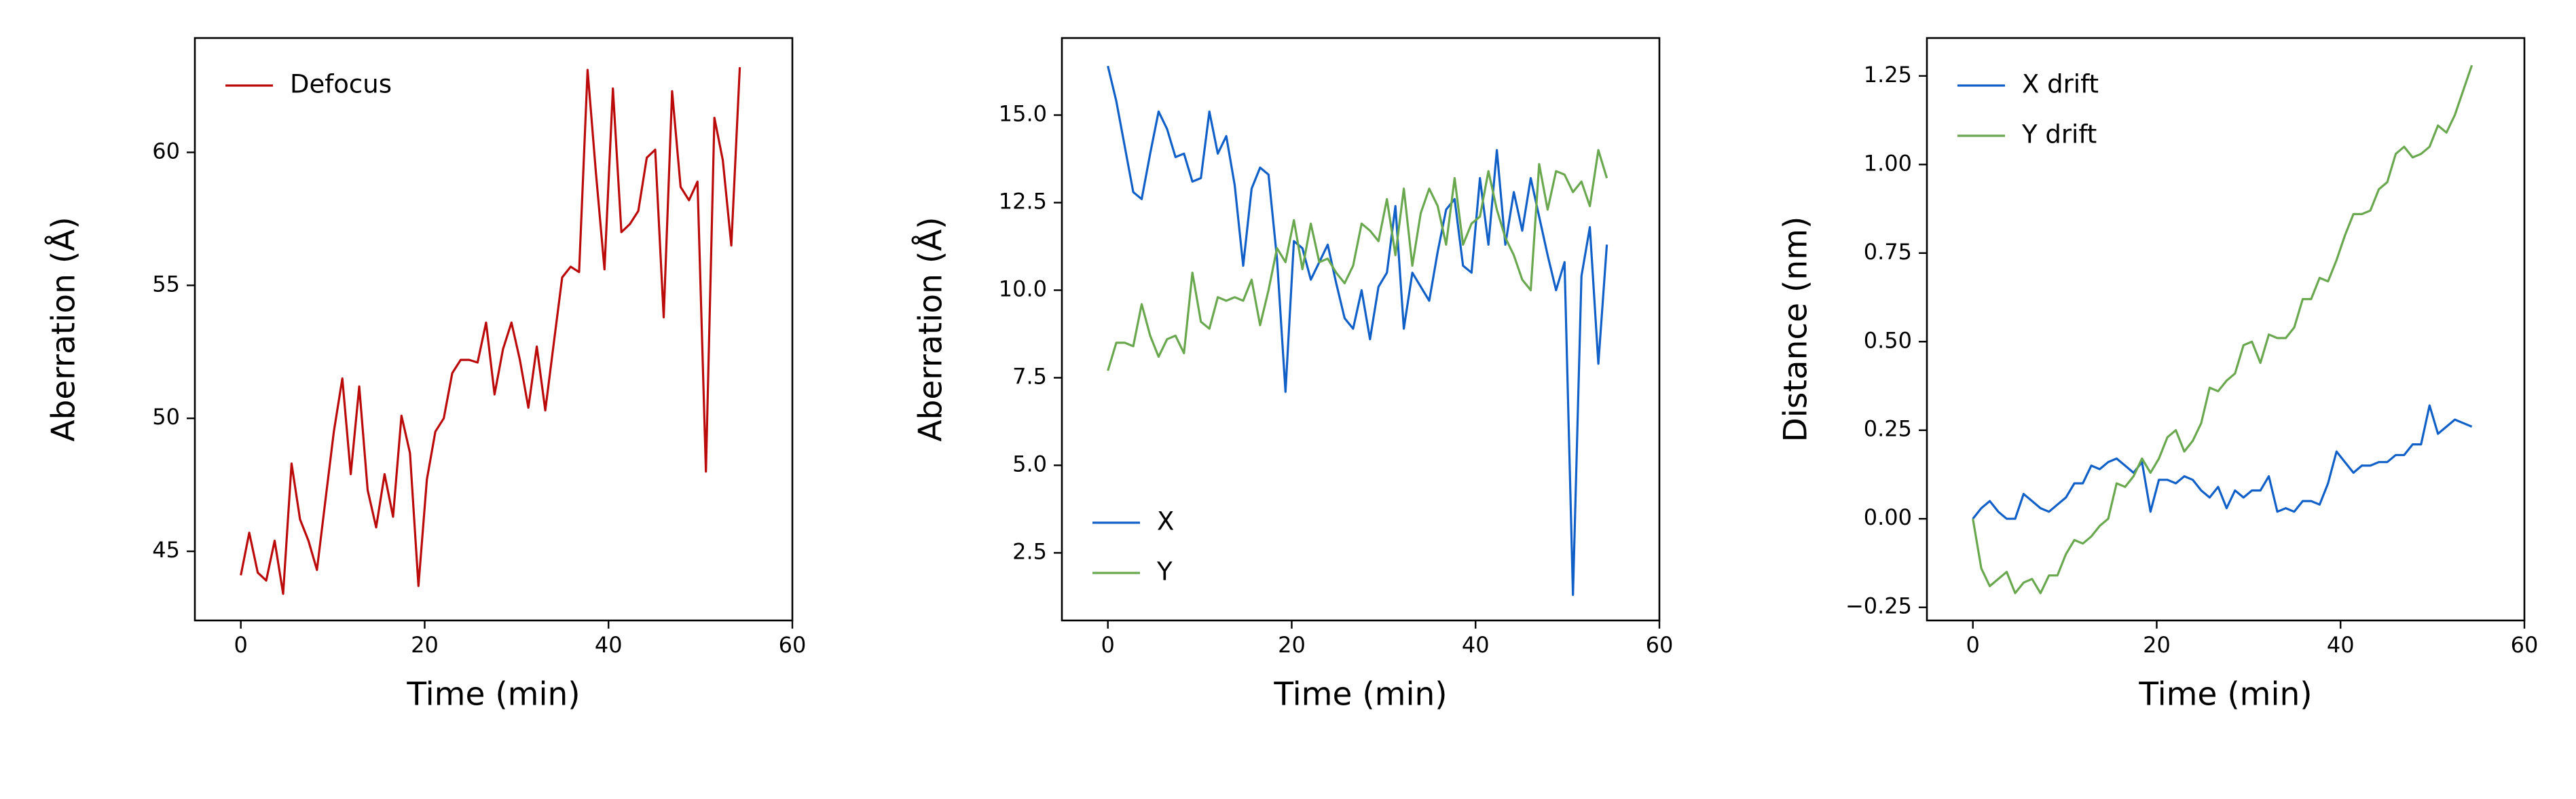 This screenshot has width=2576, height=799. I want to click on y-tick-label: 1.00, so click(1888, 163).